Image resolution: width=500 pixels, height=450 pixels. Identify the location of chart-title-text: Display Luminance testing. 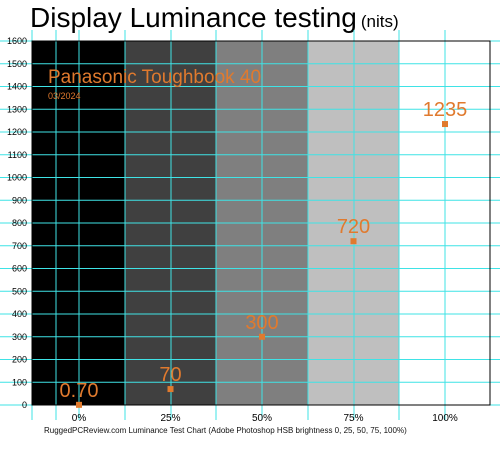
(193, 17).